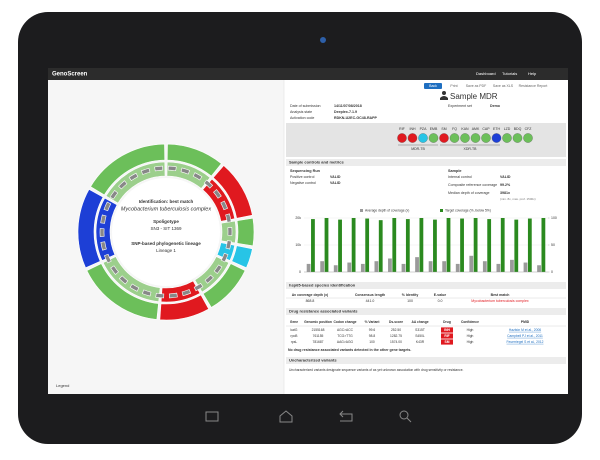 Image resolution: width=600 pixels, height=460 pixels. What do you see at coordinates (470, 149) in the screenshot?
I see `group-label: XDR-TB` at bounding box center [470, 149].